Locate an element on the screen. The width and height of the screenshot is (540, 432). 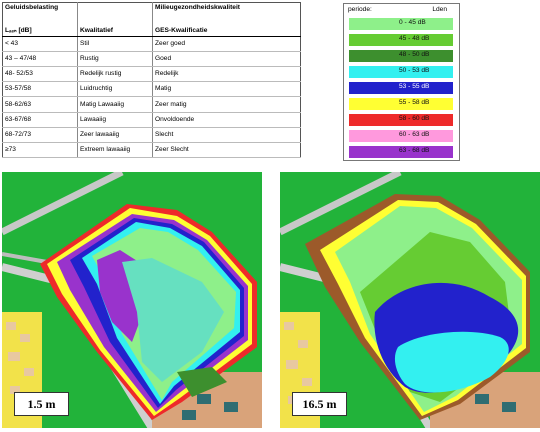
cell-range: 58-62/63 is located at coordinates (40, 104).